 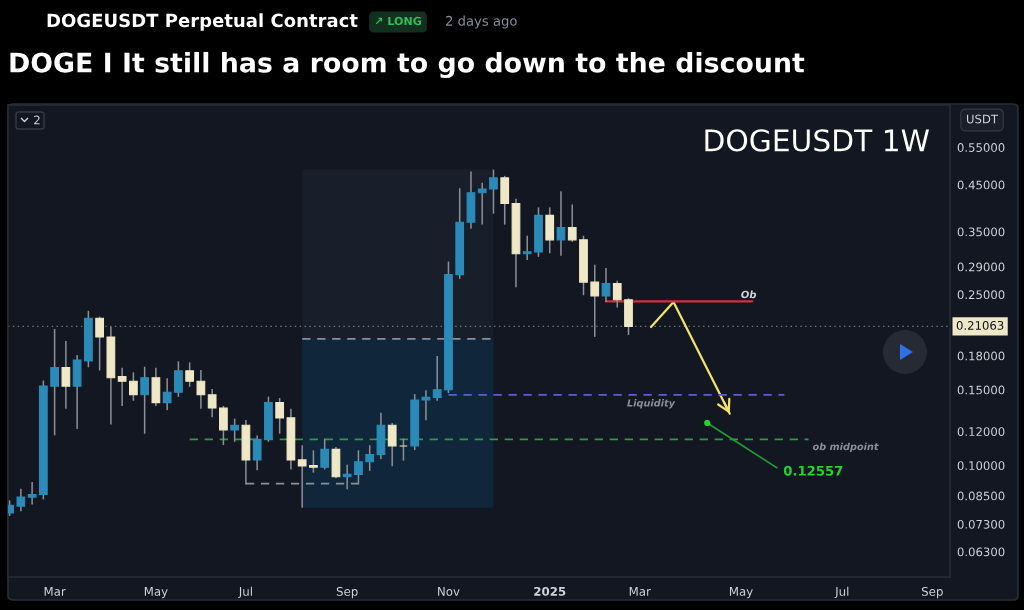 What do you see at coordinates (981, 496) in the screenshot?
I see `y-tick-label: 0.08500` at bounding box center [981, 496].